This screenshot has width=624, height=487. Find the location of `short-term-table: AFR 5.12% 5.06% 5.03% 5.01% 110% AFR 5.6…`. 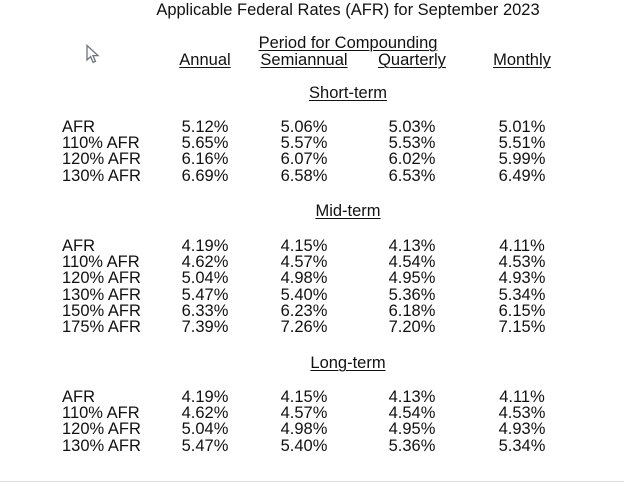

short-term-table: AFR 5.12% 5.06% 5.03% 5.01% 110% AFR 5.6… is located at coordinates (320, 151).